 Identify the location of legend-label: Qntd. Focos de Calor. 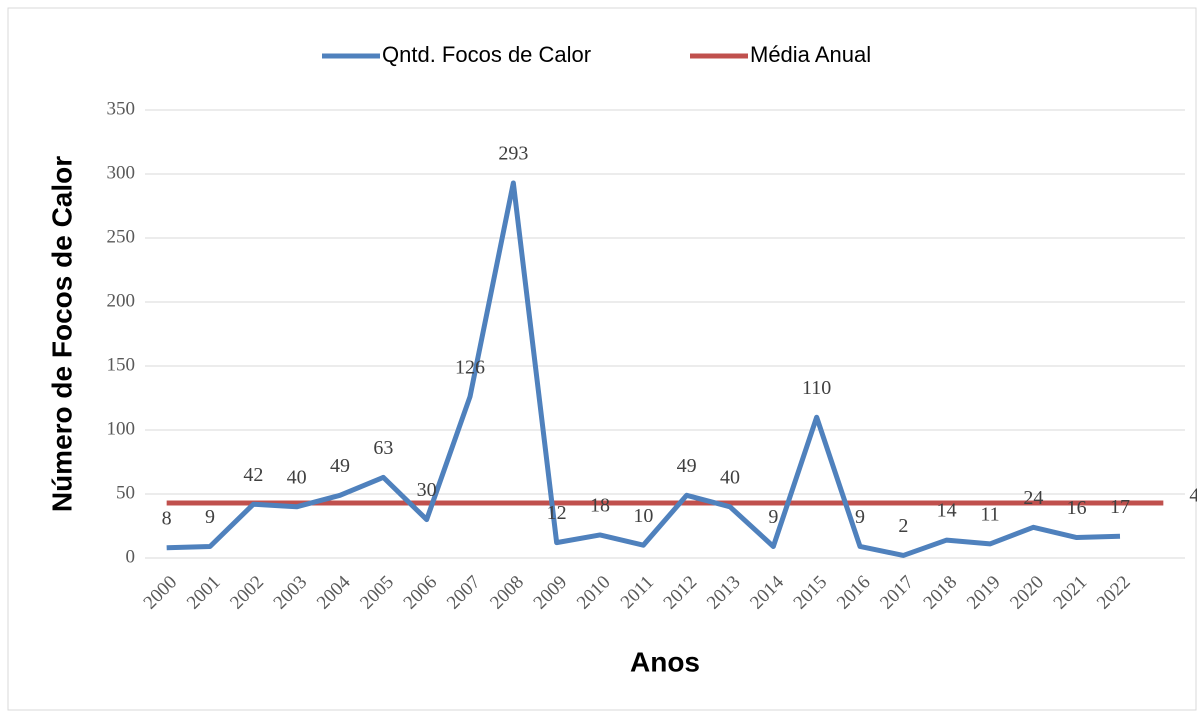
(486, 54).